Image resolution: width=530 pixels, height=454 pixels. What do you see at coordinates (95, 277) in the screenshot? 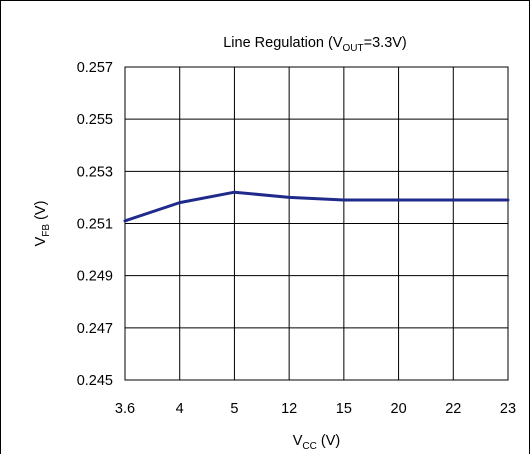
I see `y-tick-label: 0.249` at bounding box center [95, 277].